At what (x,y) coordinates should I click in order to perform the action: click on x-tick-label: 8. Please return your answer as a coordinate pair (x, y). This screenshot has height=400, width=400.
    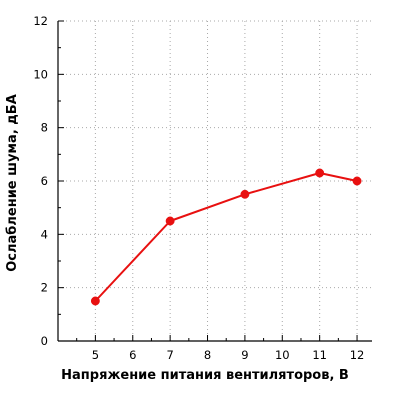
    Looking at the image, I should click on (207, 355).